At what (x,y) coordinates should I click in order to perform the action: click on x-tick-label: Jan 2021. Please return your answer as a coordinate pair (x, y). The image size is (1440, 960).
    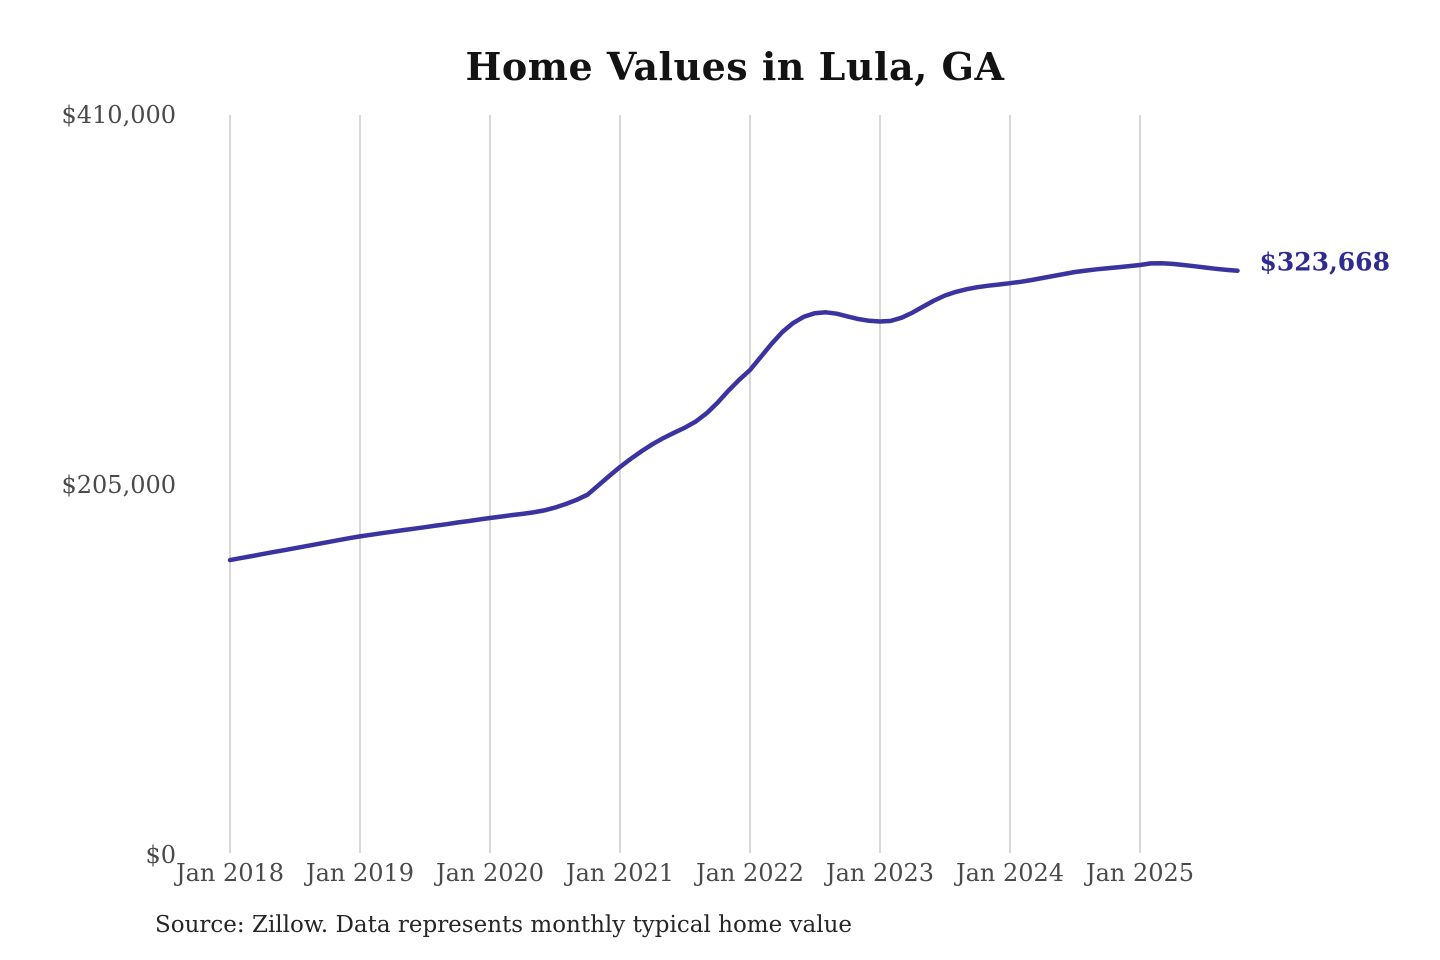
    Looking at the image, I should click on (620, 873).